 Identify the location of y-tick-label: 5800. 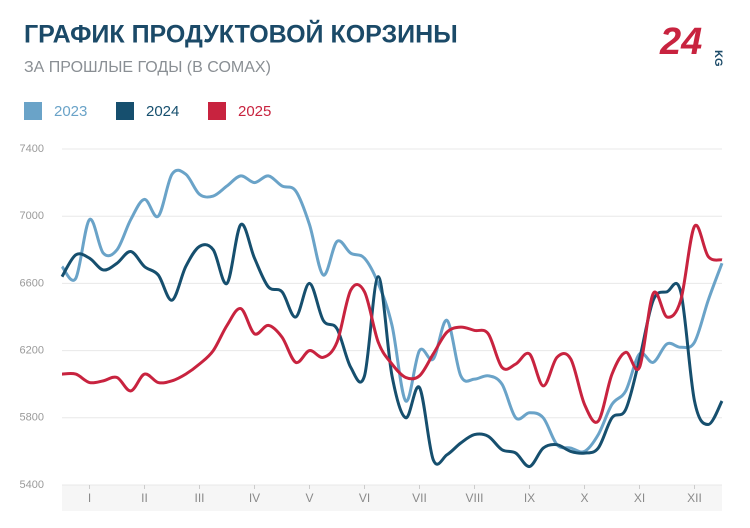
(32, 418).